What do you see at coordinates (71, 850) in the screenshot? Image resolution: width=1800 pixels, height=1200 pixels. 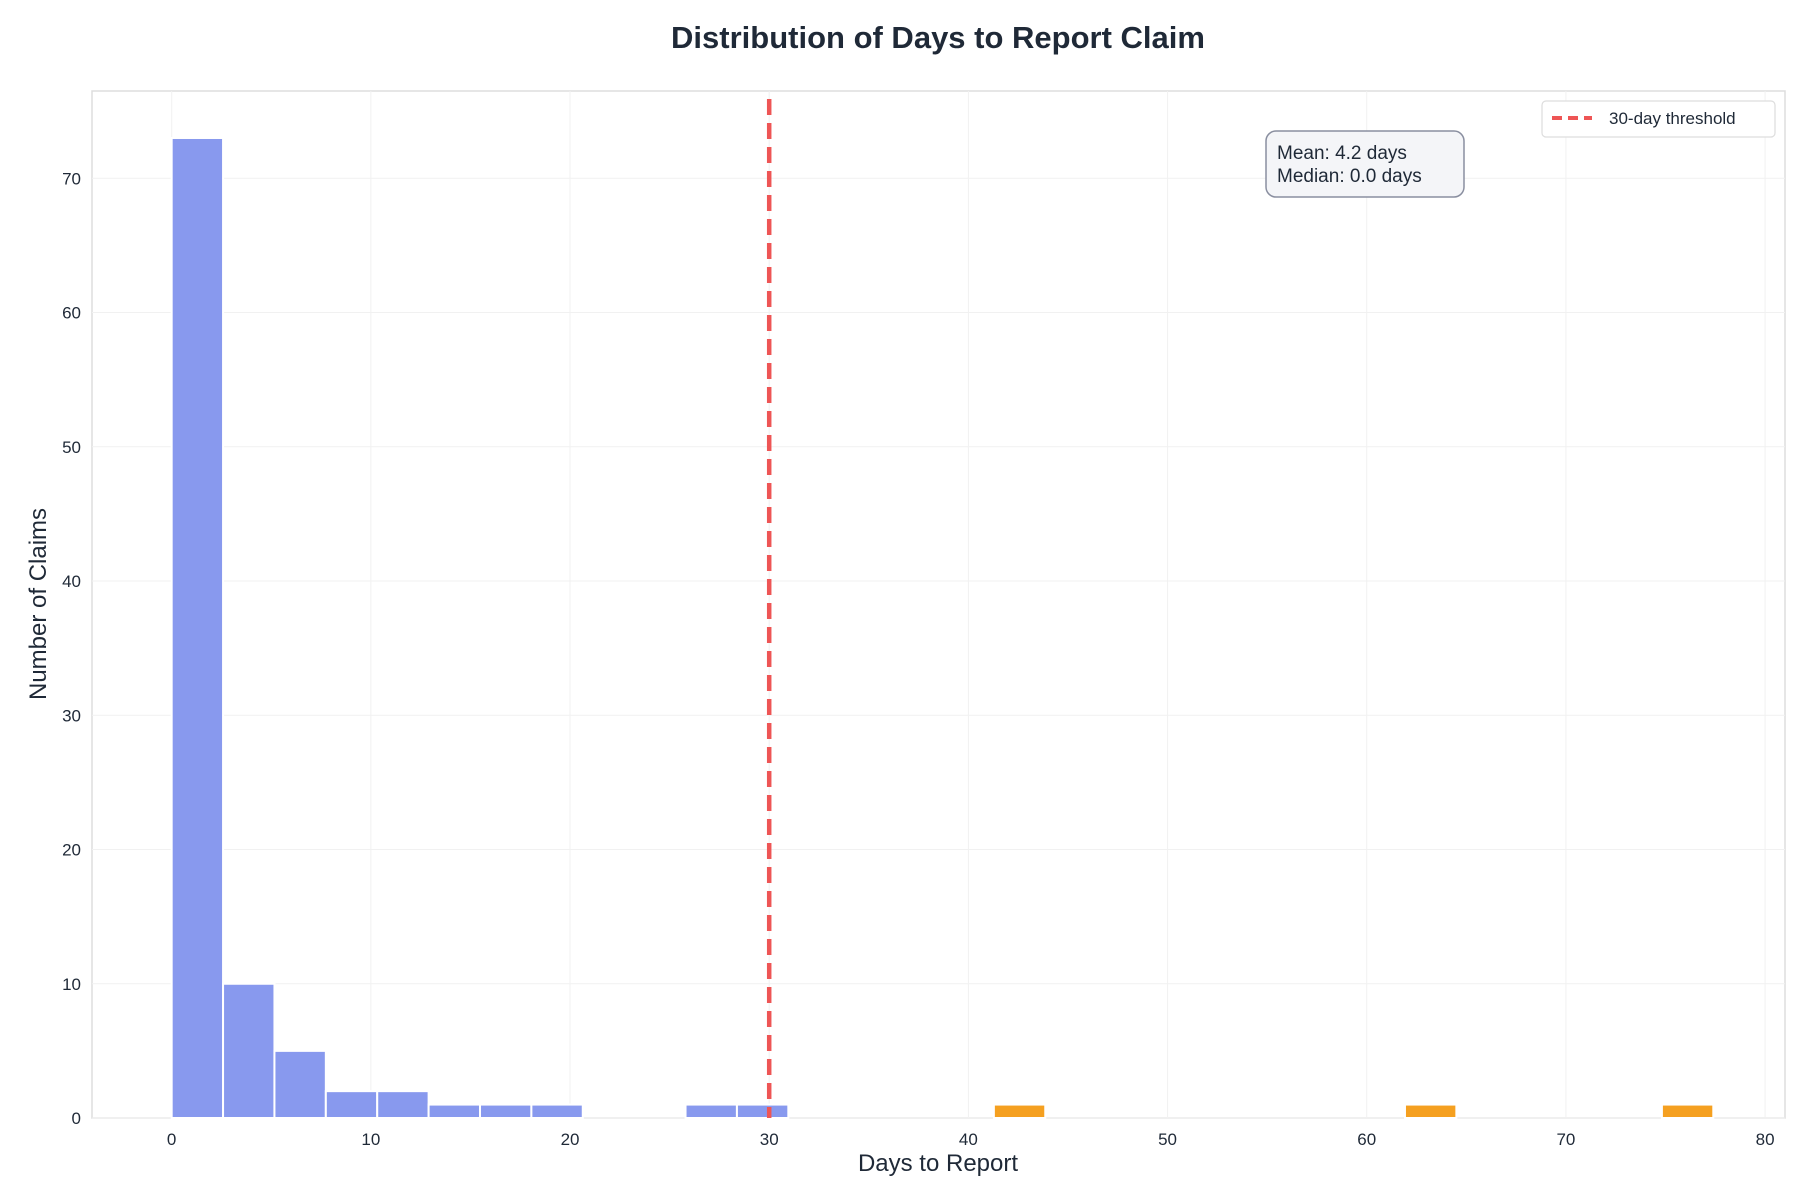 I see `y-tick-label: 20` at bounding box center [71, 850].